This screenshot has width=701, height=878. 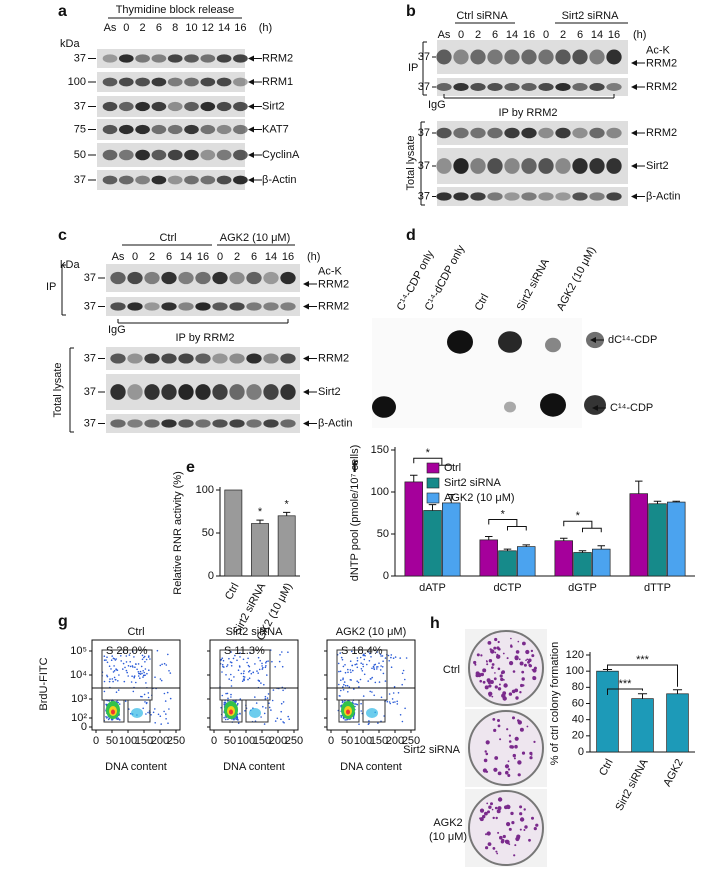 What do you see at coordinates (265, 28) in the screenshot?
I see `unit: (h)` at bounding box center [265, 28].